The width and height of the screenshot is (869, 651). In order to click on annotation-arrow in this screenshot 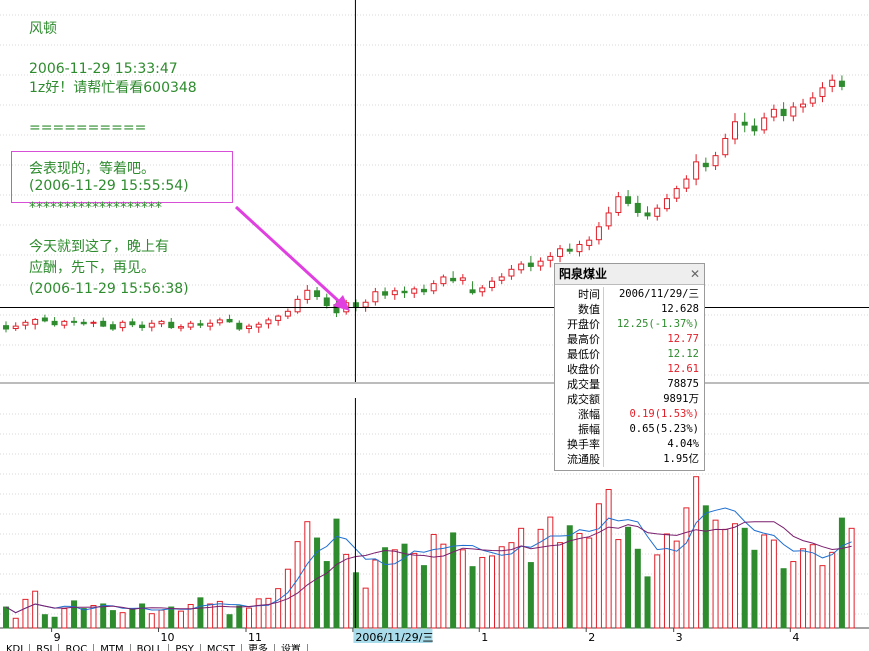, I will do `click(290, 256)`.